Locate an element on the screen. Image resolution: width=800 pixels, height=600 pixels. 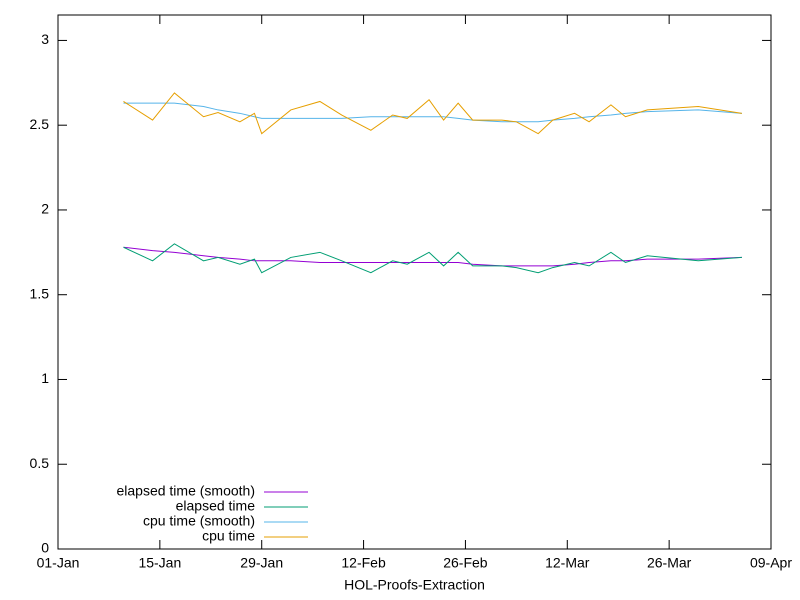
x-tick-label: 26-Mar is located at coordinates (669, 563).